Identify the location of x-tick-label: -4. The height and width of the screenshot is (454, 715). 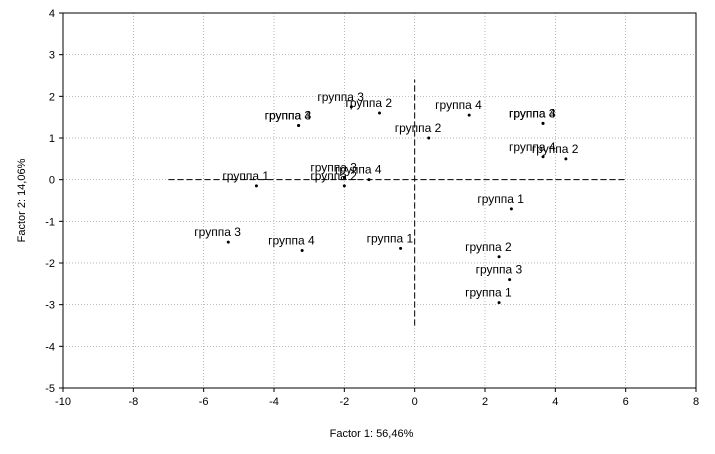
(274, 402).